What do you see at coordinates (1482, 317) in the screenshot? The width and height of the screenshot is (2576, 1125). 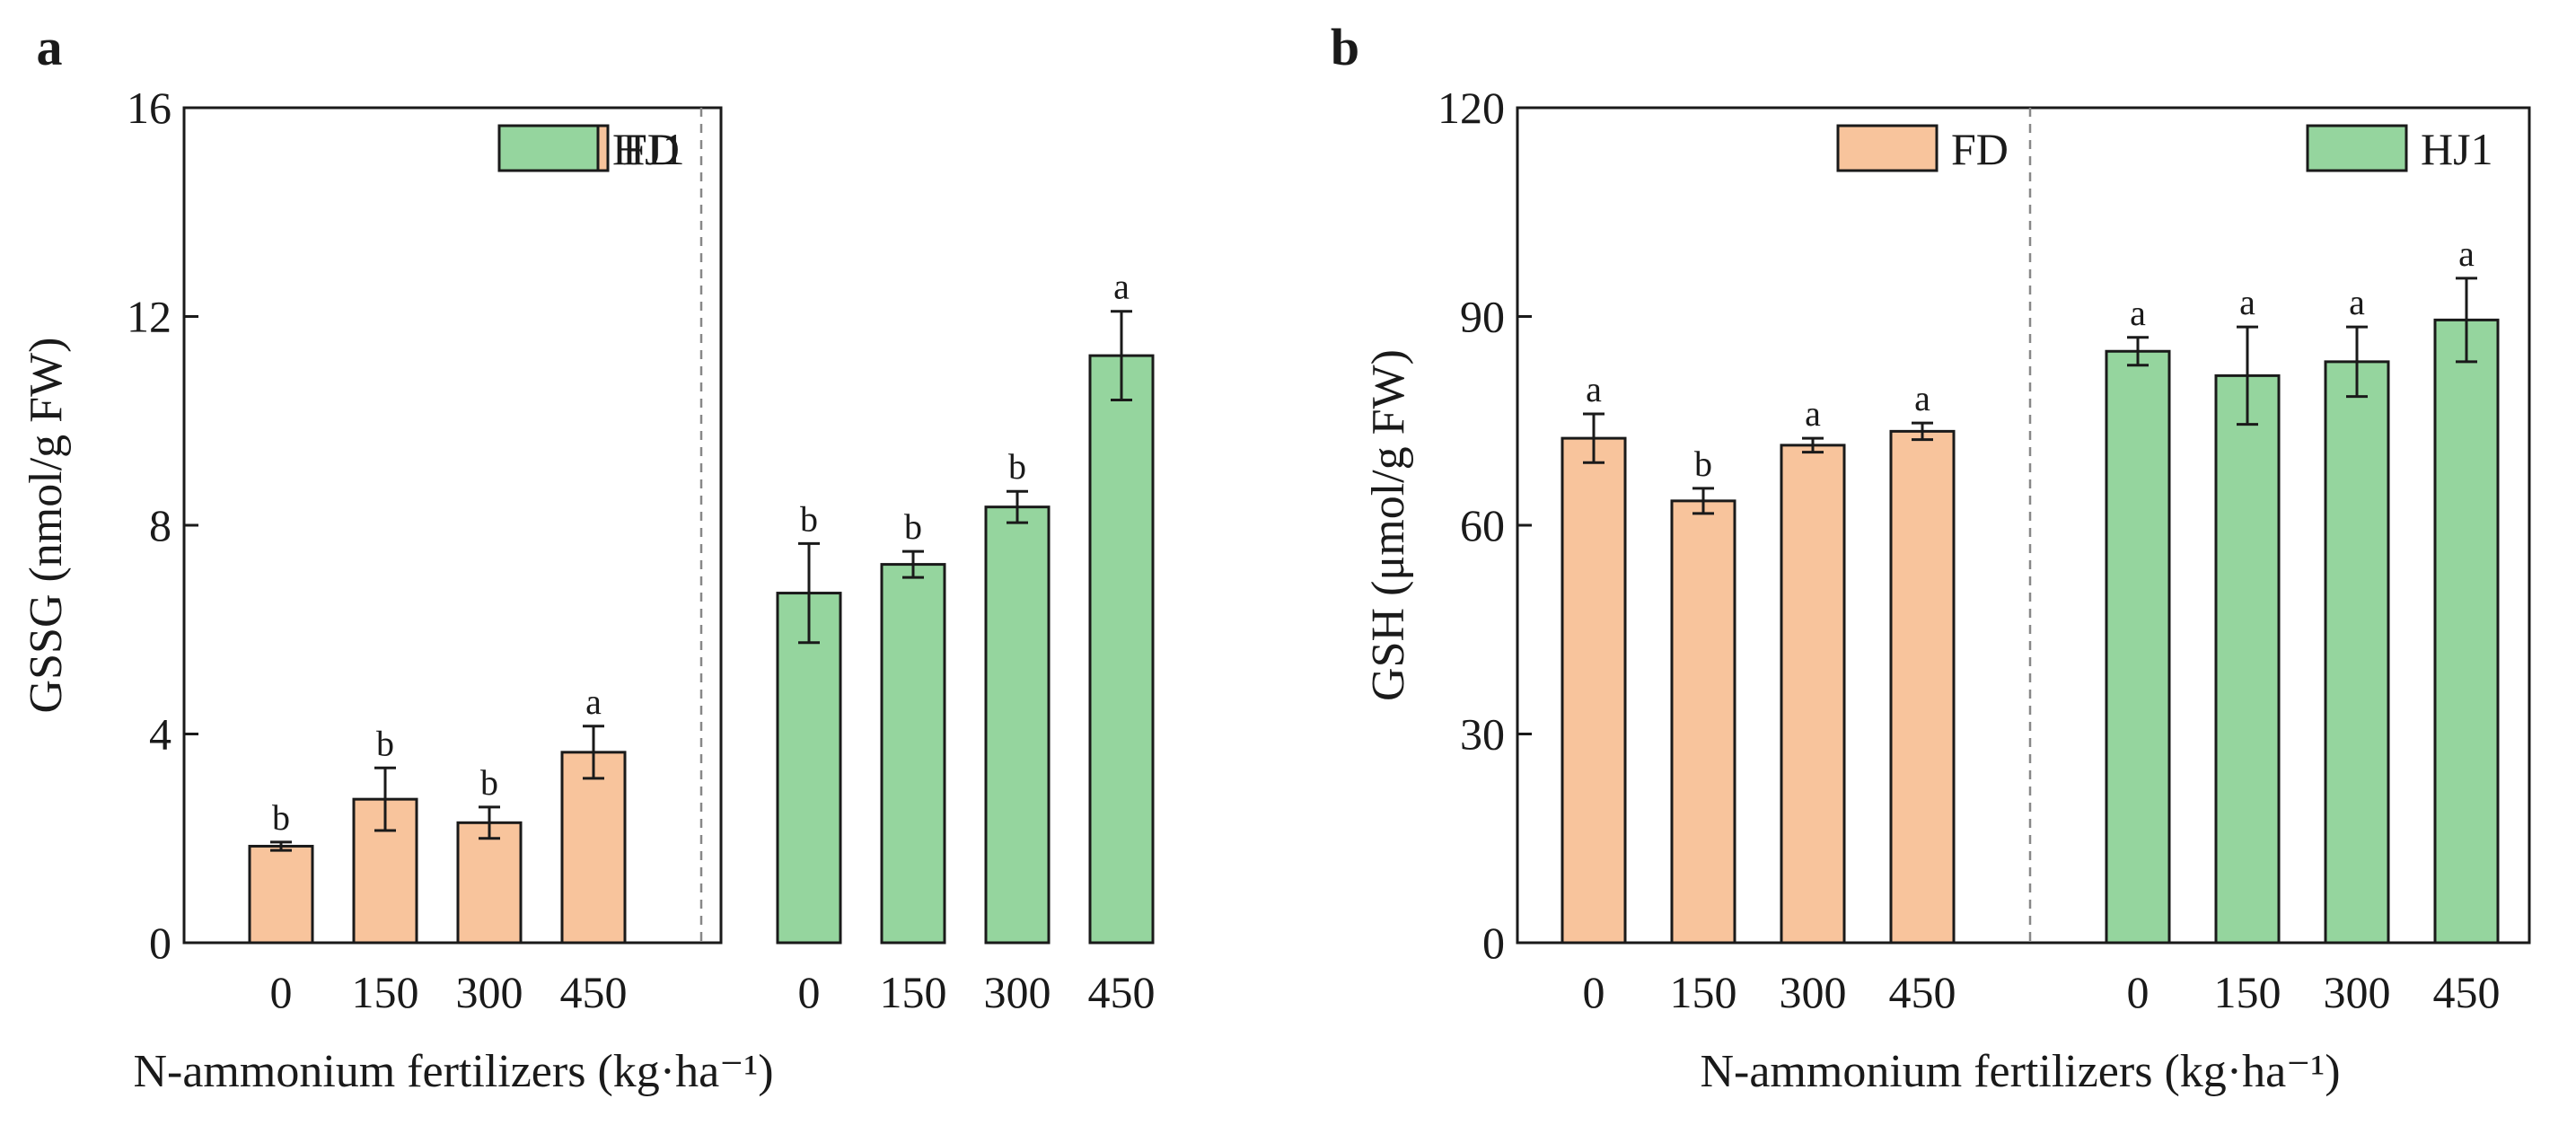 I see `y-tick-label: 90` at bounding box center [1482, 317].